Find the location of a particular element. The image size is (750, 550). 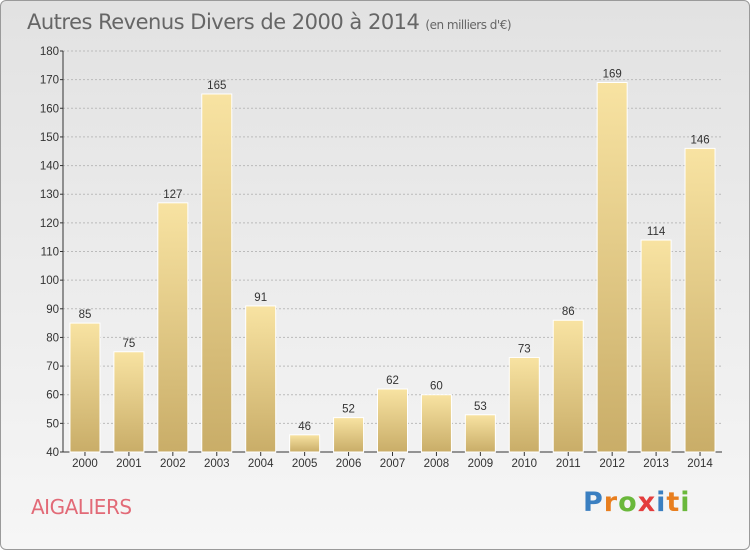

y-tick-label: 100 is located at coordinates (49, 281).